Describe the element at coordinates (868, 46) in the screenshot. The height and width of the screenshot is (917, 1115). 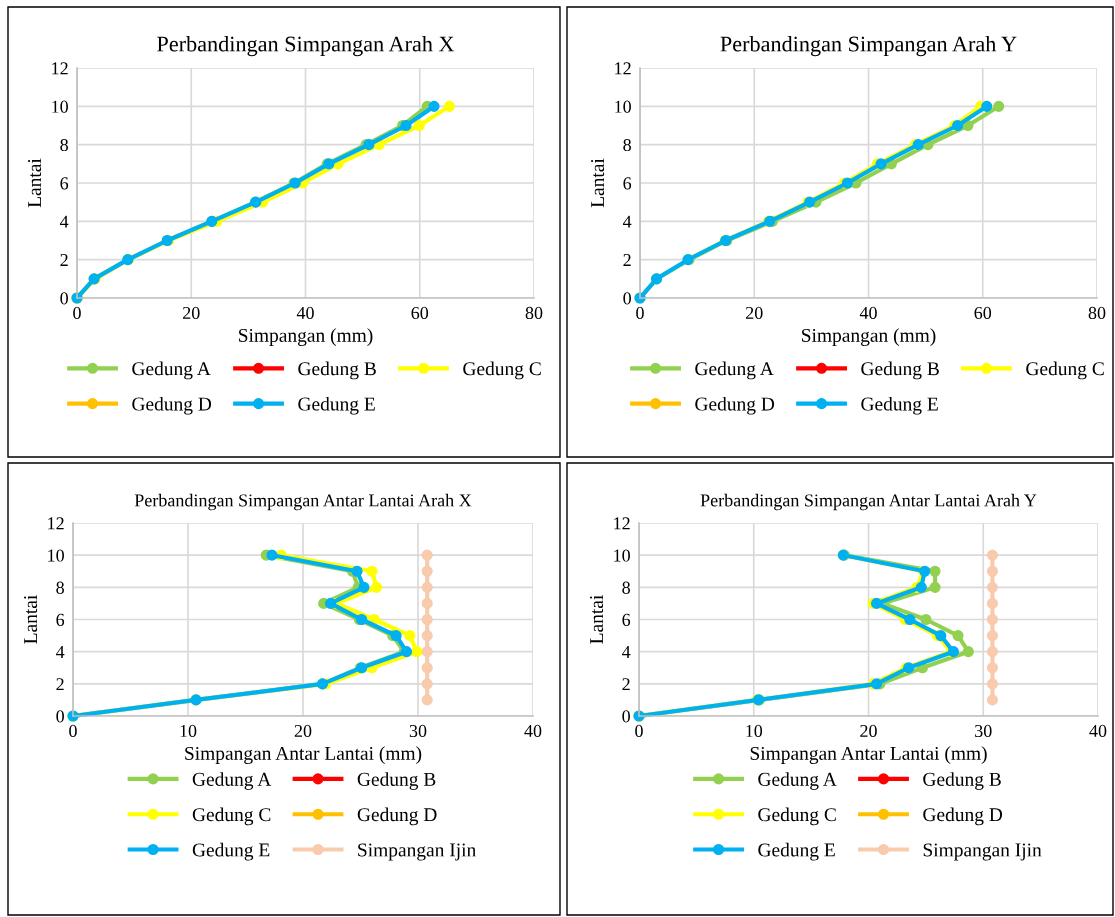
I see `chart-title: Perbandingan Simpangan Arah Y` at that location.